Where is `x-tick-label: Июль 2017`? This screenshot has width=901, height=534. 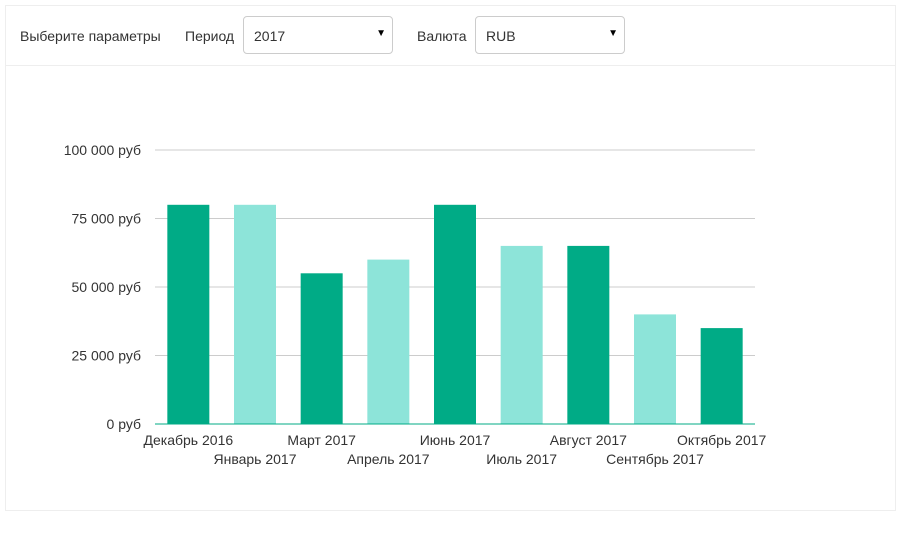
x-tick-label: Июль 2017 is located at coordinates (521, 459).